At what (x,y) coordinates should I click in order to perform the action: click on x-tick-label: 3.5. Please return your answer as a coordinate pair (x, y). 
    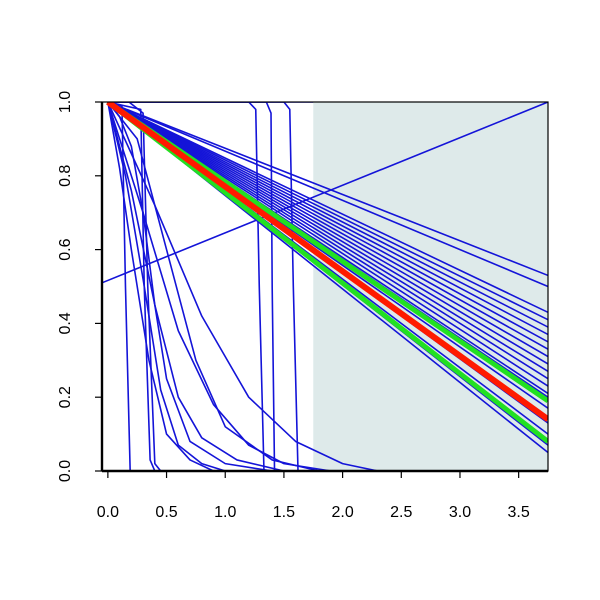
    Looking at the image, I should click on (519, 512).